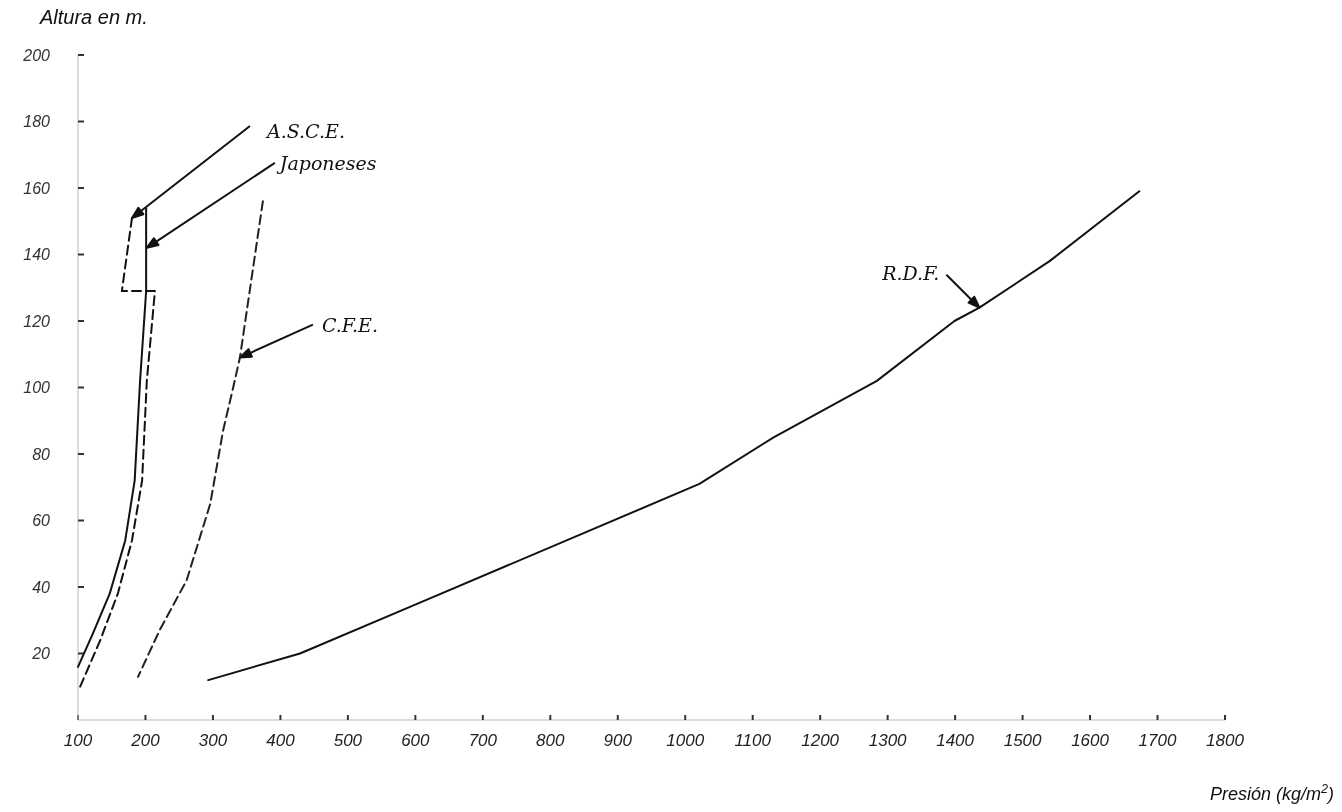 The width and height of the screenshot is (1342, 812). What do you see at coordinates (41, 654) in the screenshot?
I see `y-tick-label: 20` at bounding box center [41, 654].